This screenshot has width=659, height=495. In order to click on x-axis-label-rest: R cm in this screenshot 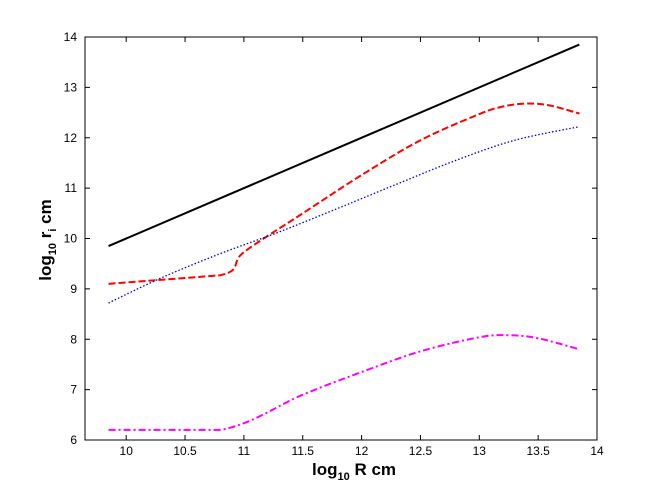, I will do `click(373, 469)`.